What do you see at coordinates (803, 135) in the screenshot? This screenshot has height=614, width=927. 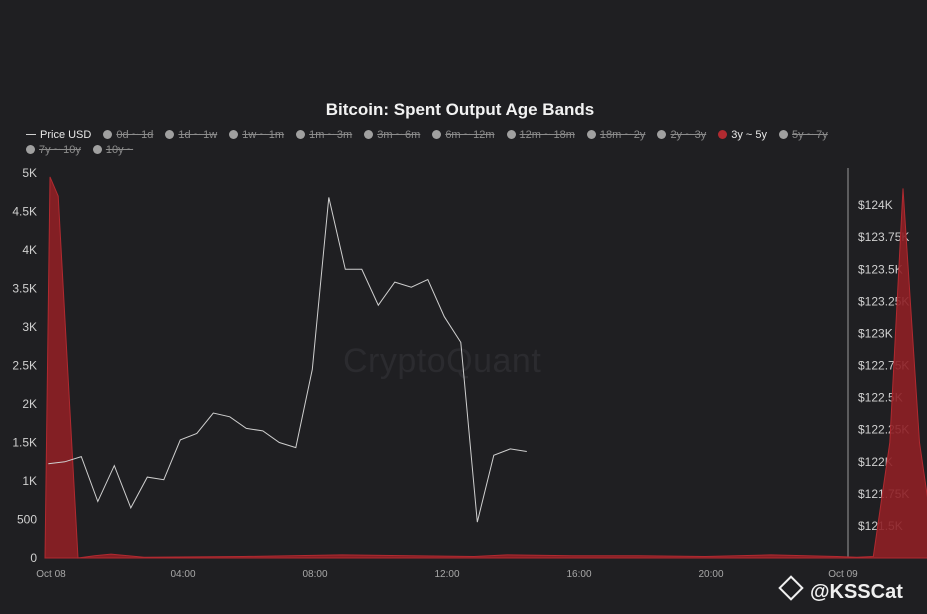 I see `legend-item-5y-7y: 5y ~ 7y` at bounding box center [803, 135].